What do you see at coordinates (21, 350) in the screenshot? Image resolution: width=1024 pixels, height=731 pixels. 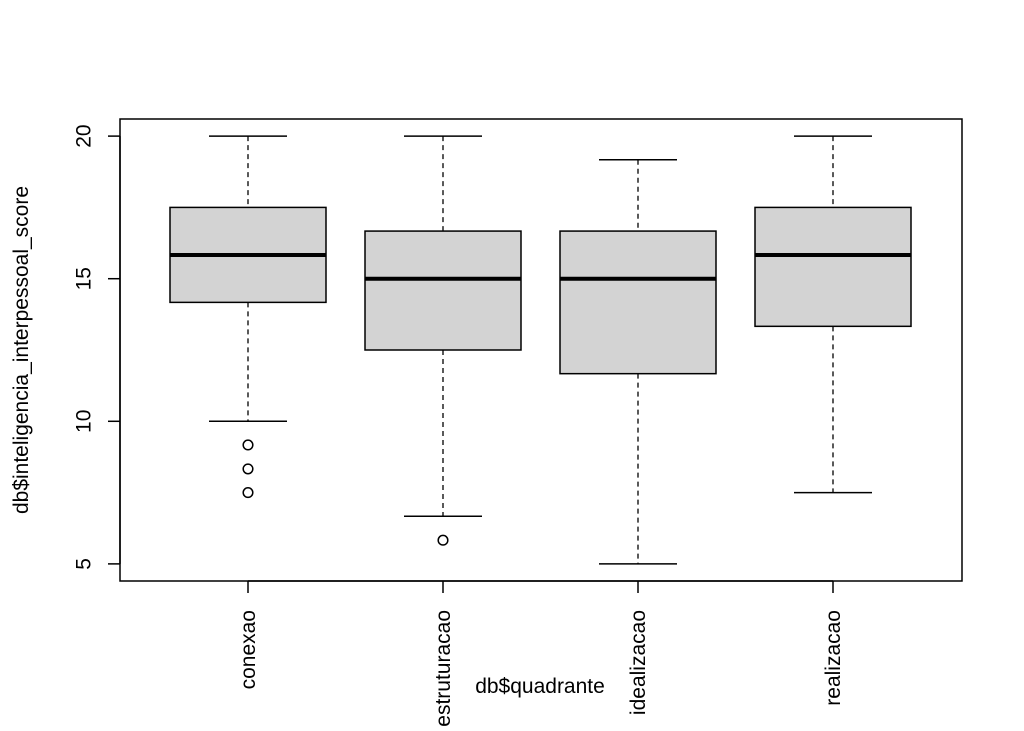 I see `y-axis-title: db$inteligencia_interpessoal_score` at bounding box center [21, 350].